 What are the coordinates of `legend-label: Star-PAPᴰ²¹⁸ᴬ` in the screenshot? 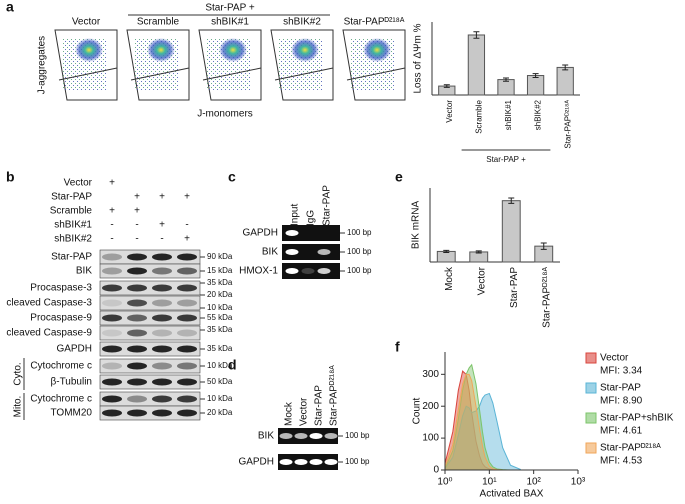 It's located at (630, 448).